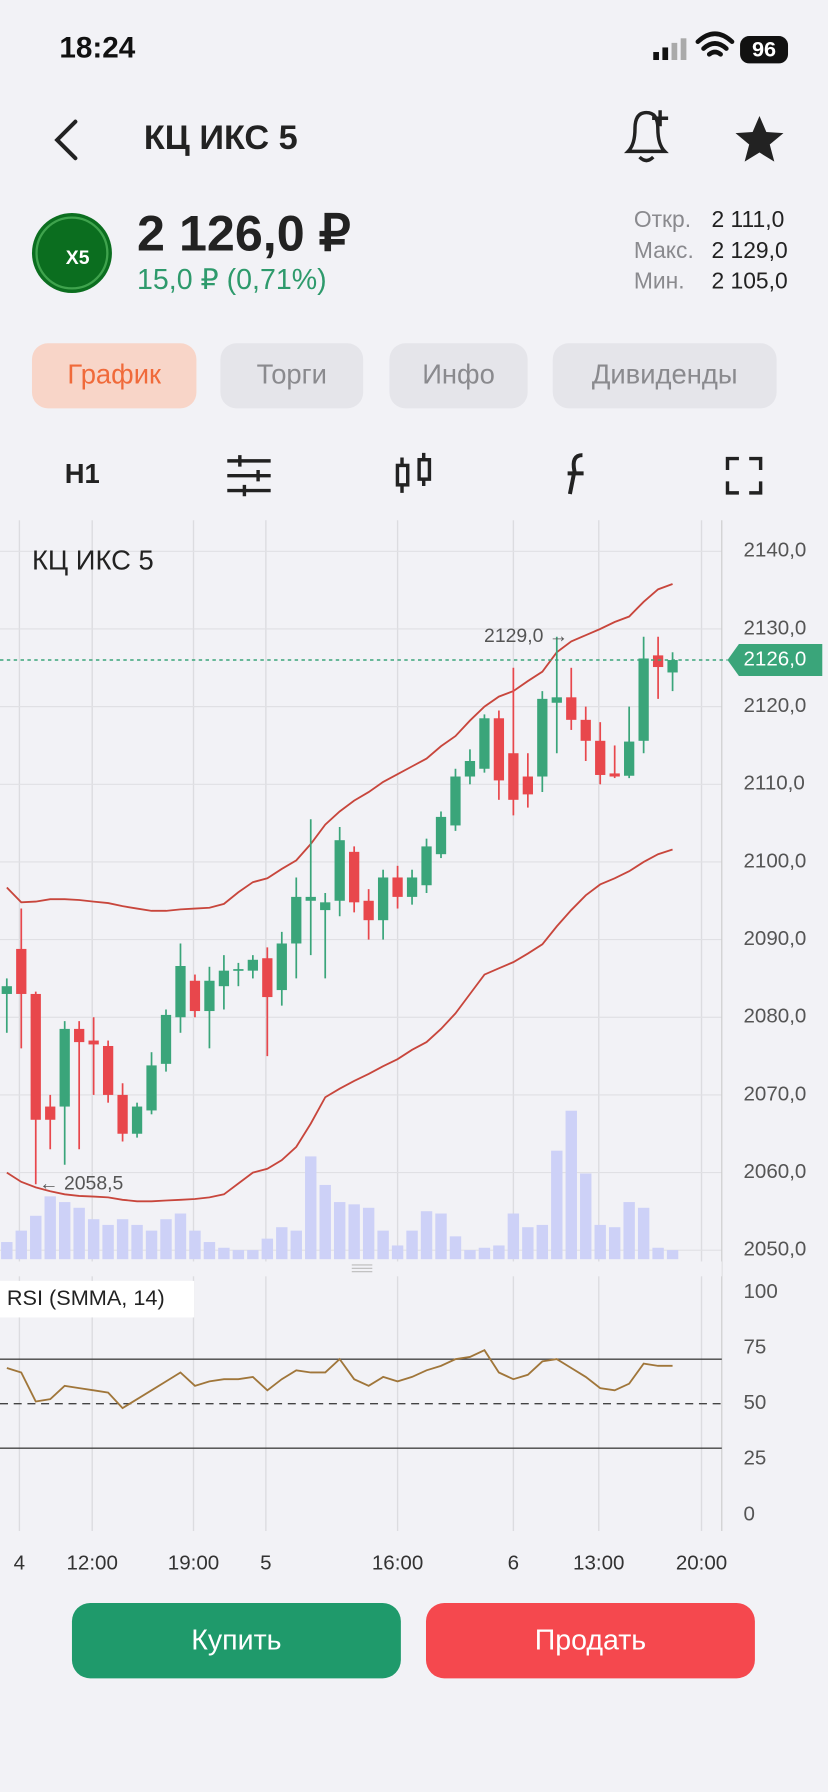 This screenshot has width=828, height=1792. I want to click on stat-value: 2 111,0, so click(748, 219).